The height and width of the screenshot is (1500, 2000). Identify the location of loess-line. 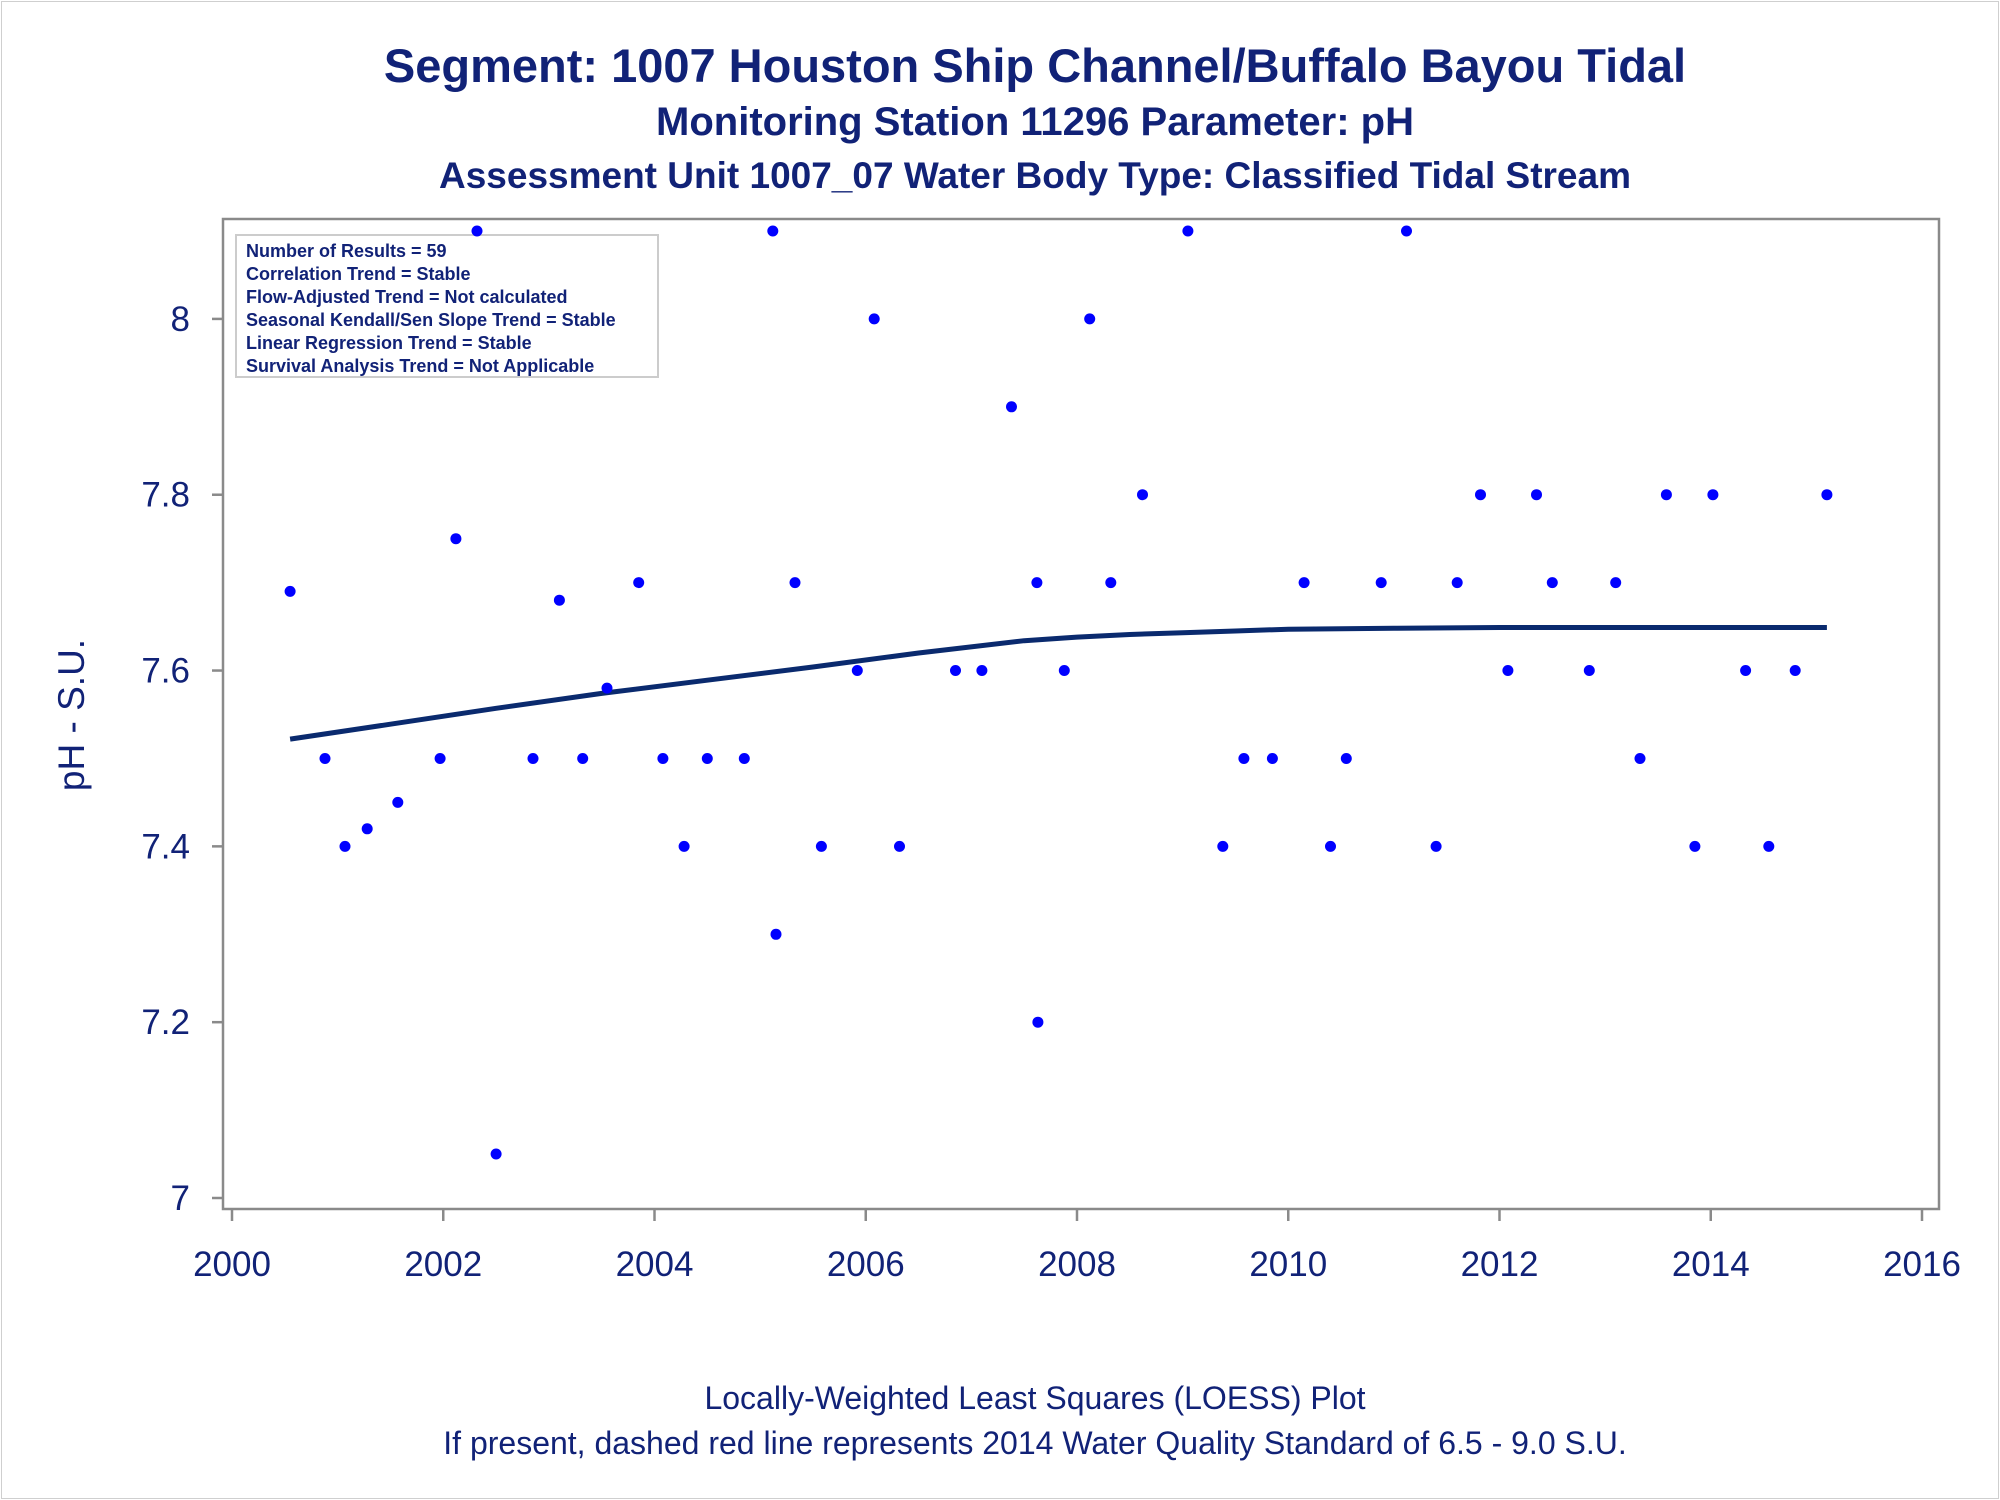
(1058, 683).